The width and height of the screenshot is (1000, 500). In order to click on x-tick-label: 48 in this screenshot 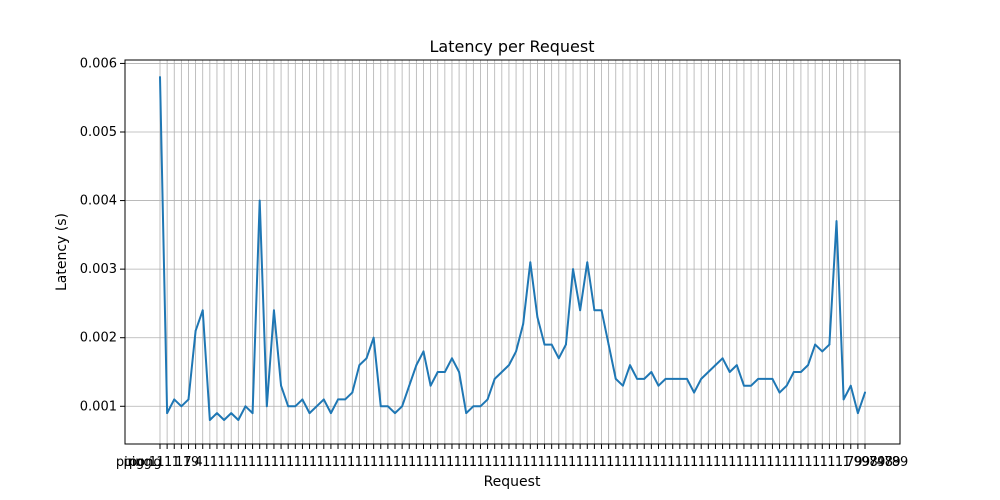, I will do `click(884, 462)`.